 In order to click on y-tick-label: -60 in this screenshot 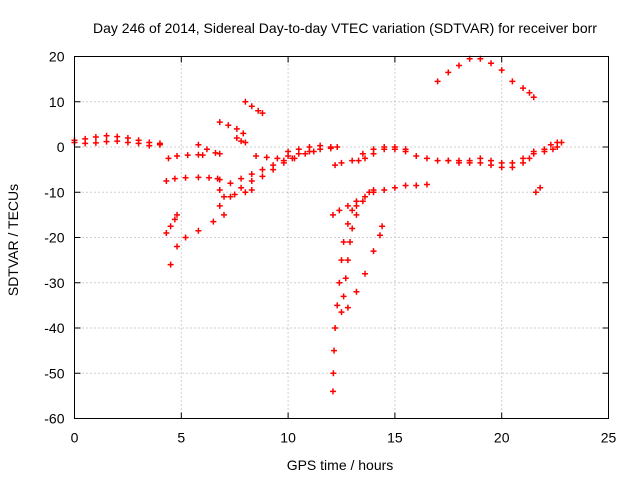, I will do `click(54, 419)`.